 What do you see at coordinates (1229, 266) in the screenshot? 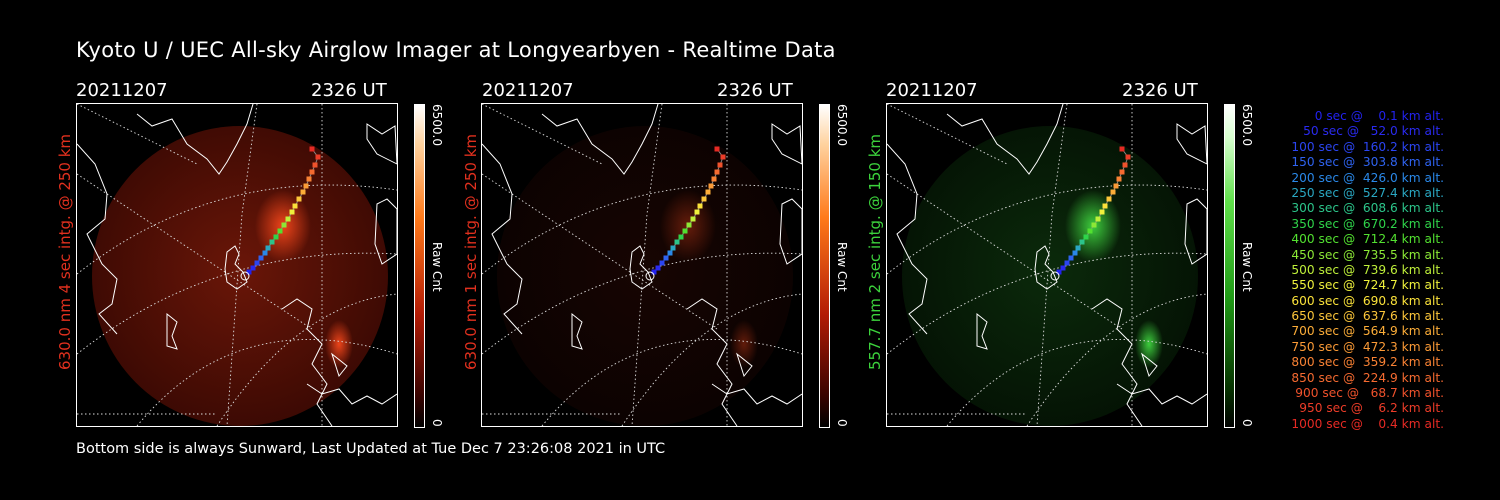
I see `panel-3-colorbar` at bounding box center [1229, 266].